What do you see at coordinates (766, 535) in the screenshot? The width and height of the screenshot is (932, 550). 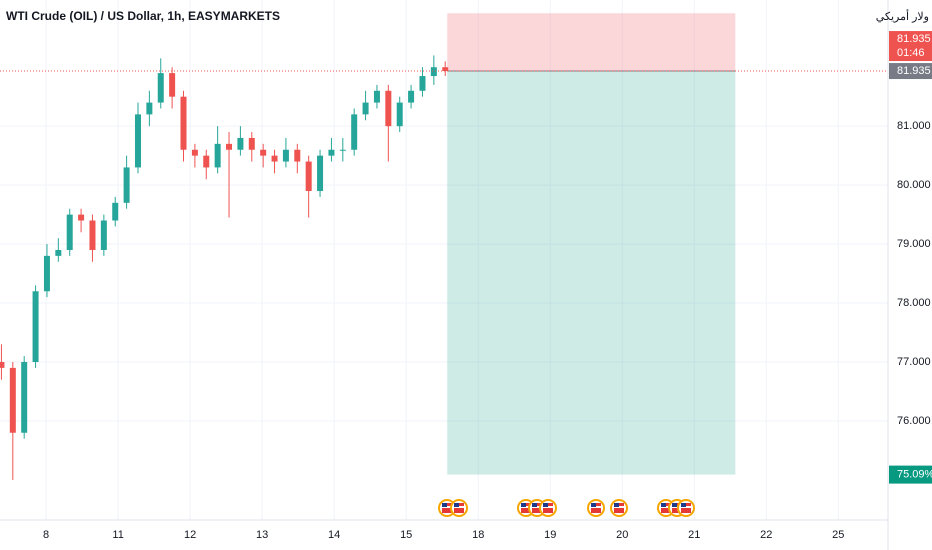 I see `x-tick-label: 22` at bounding box center [766, 535].